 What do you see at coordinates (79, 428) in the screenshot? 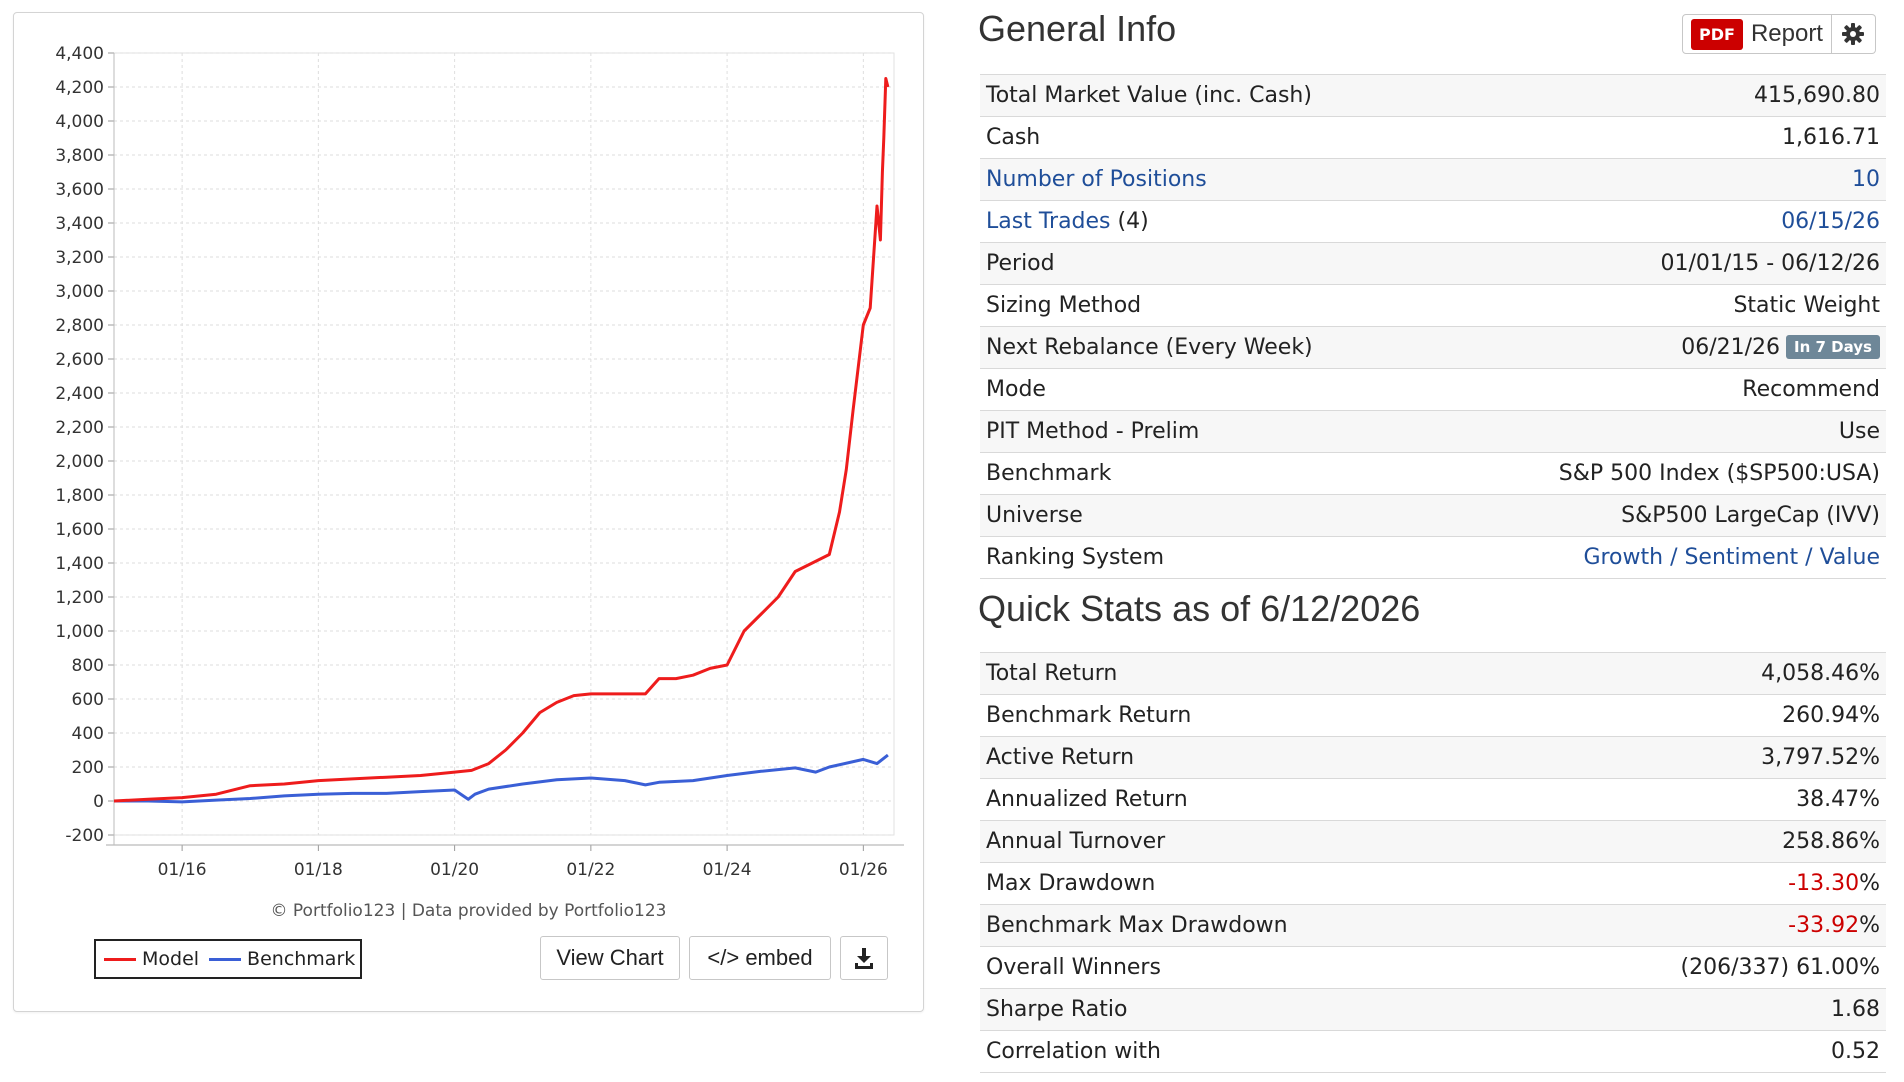
I see `y-tick-label: 2,200` at bounding box center [79, 428].